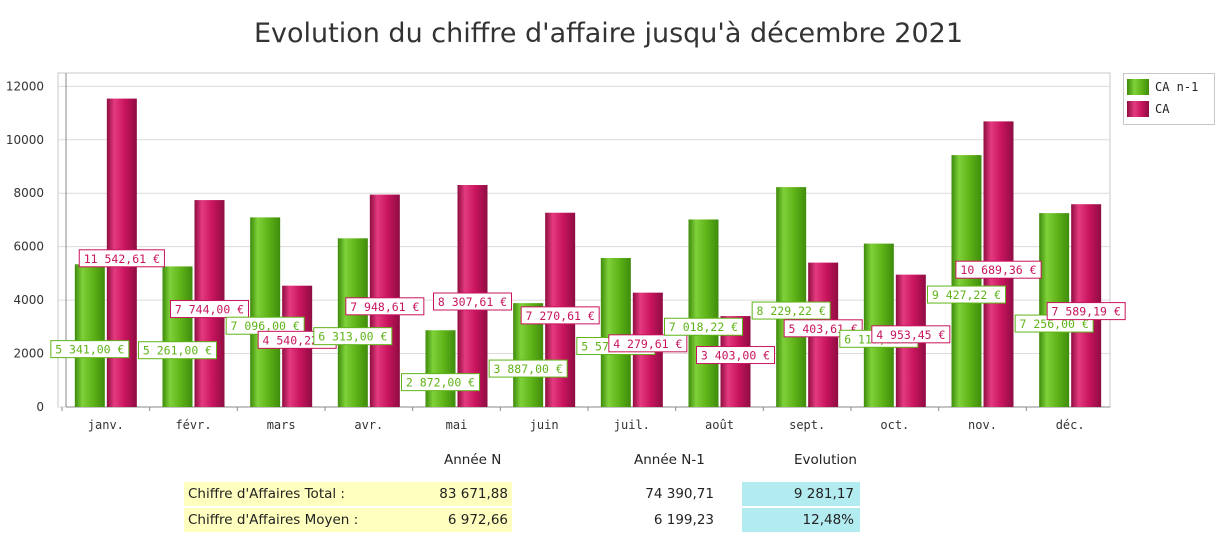  I want to click on x-tick-label-10: nov., so click(982, 425).